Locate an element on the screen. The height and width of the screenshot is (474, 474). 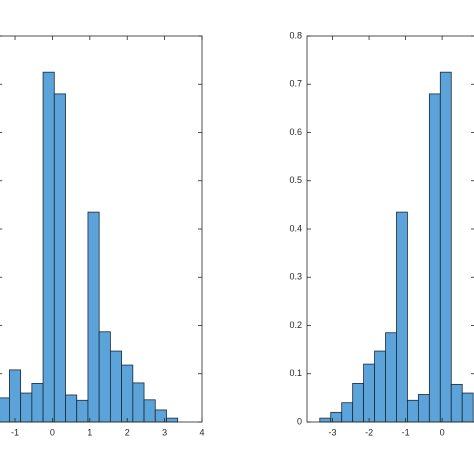
x-tick-label: 2 is located at coordinates (127, 432).